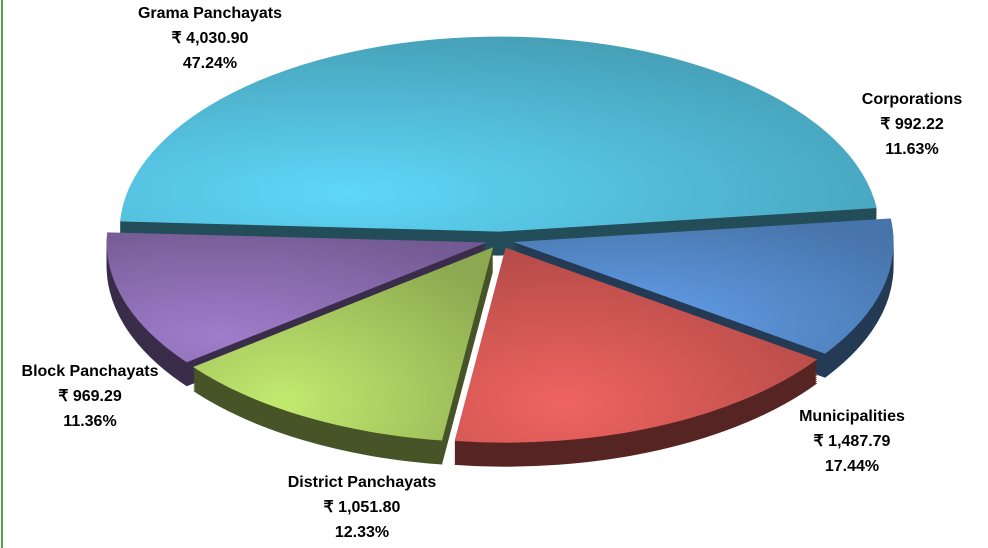  Describe the element at coordinates (210, 13) in the screenshot. I see `category-label: Grama Panchayats` at that location.